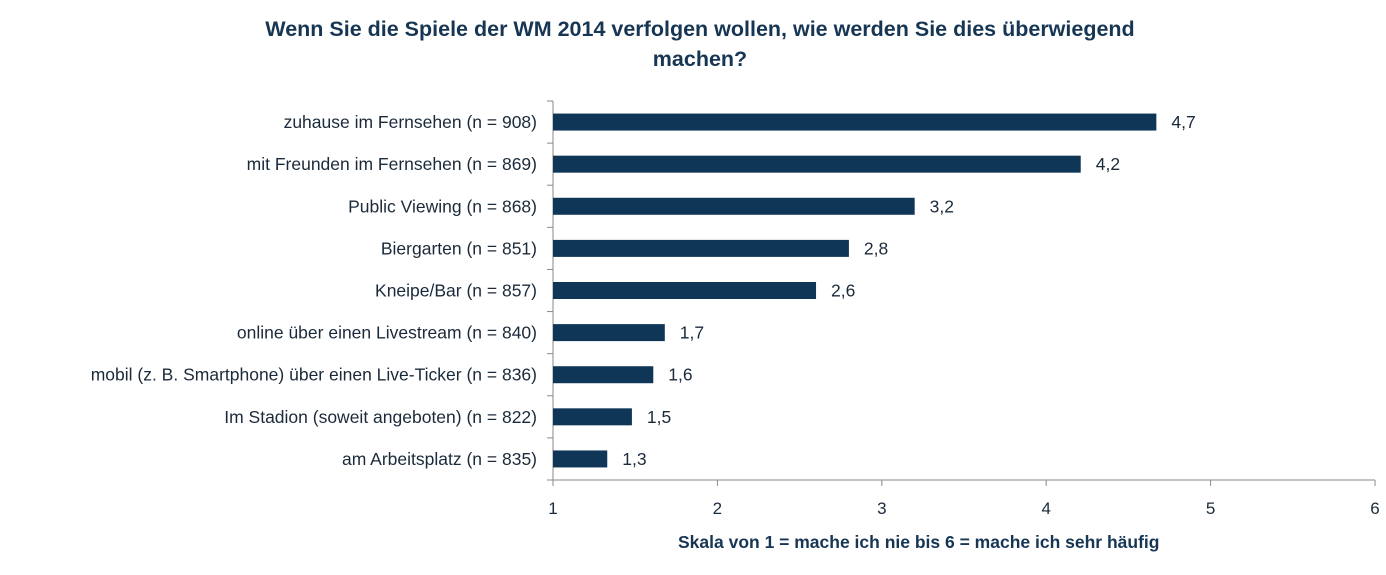  Describe the element at coordinates (876, 248) in the screenshot. I see `data-label: 2,8` at that location.